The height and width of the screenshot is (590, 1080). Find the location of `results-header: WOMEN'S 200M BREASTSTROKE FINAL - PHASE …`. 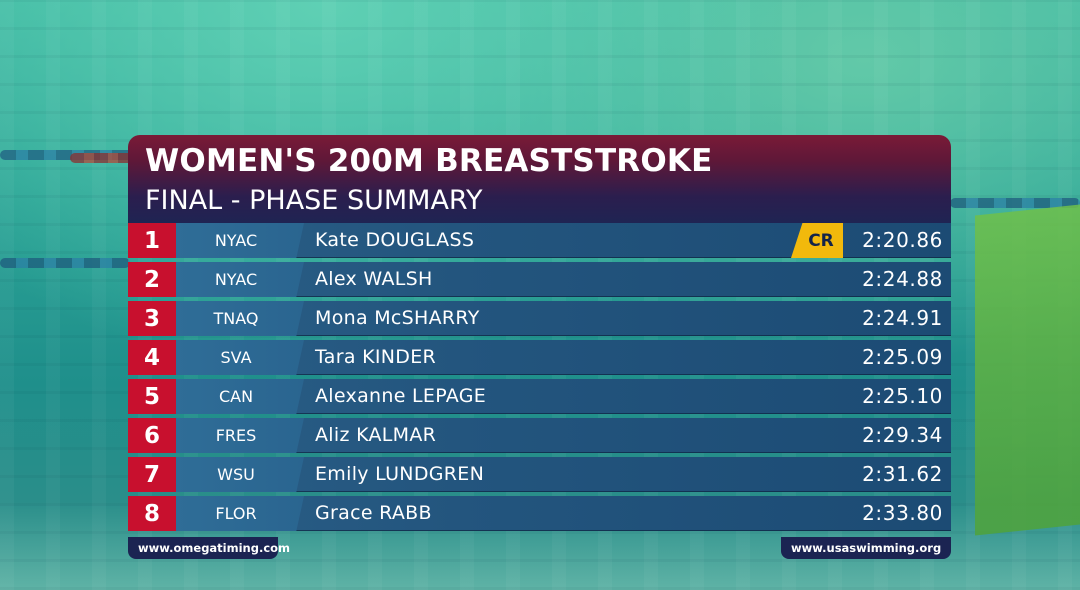

results-header: WOMEN'S 200M BREASTSTROKE FINAL - PHASE … is located at coordinates (539, 179).